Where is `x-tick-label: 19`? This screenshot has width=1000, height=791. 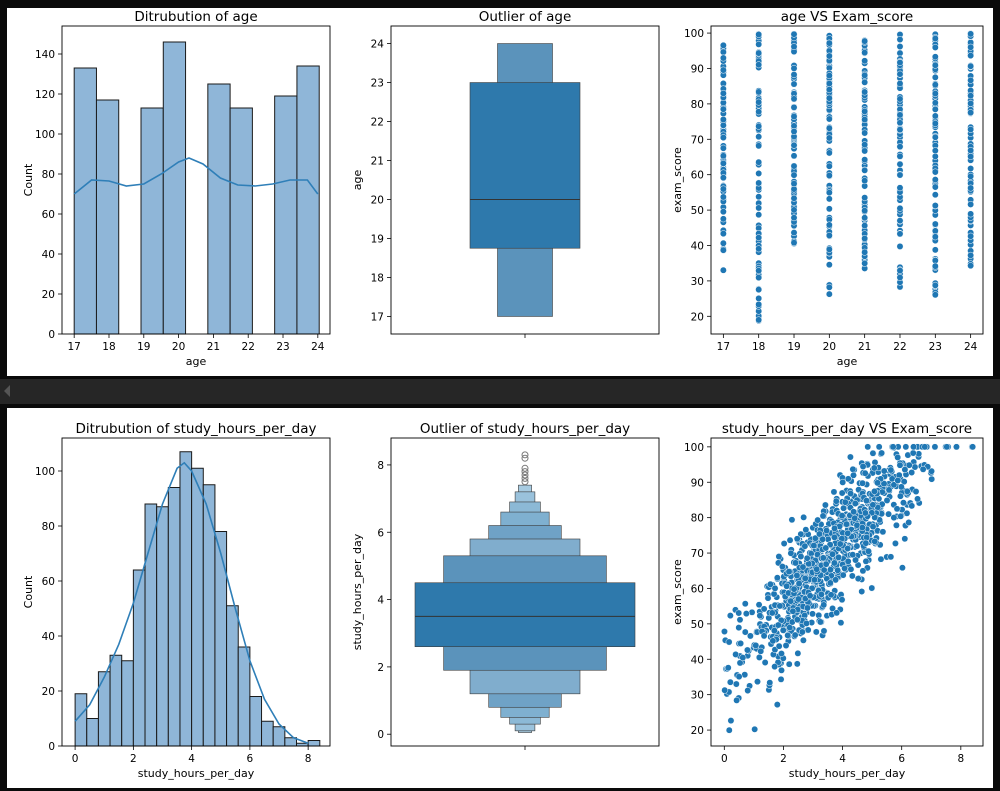 x-tick-label: 19 is located at coordinates (793, 347).